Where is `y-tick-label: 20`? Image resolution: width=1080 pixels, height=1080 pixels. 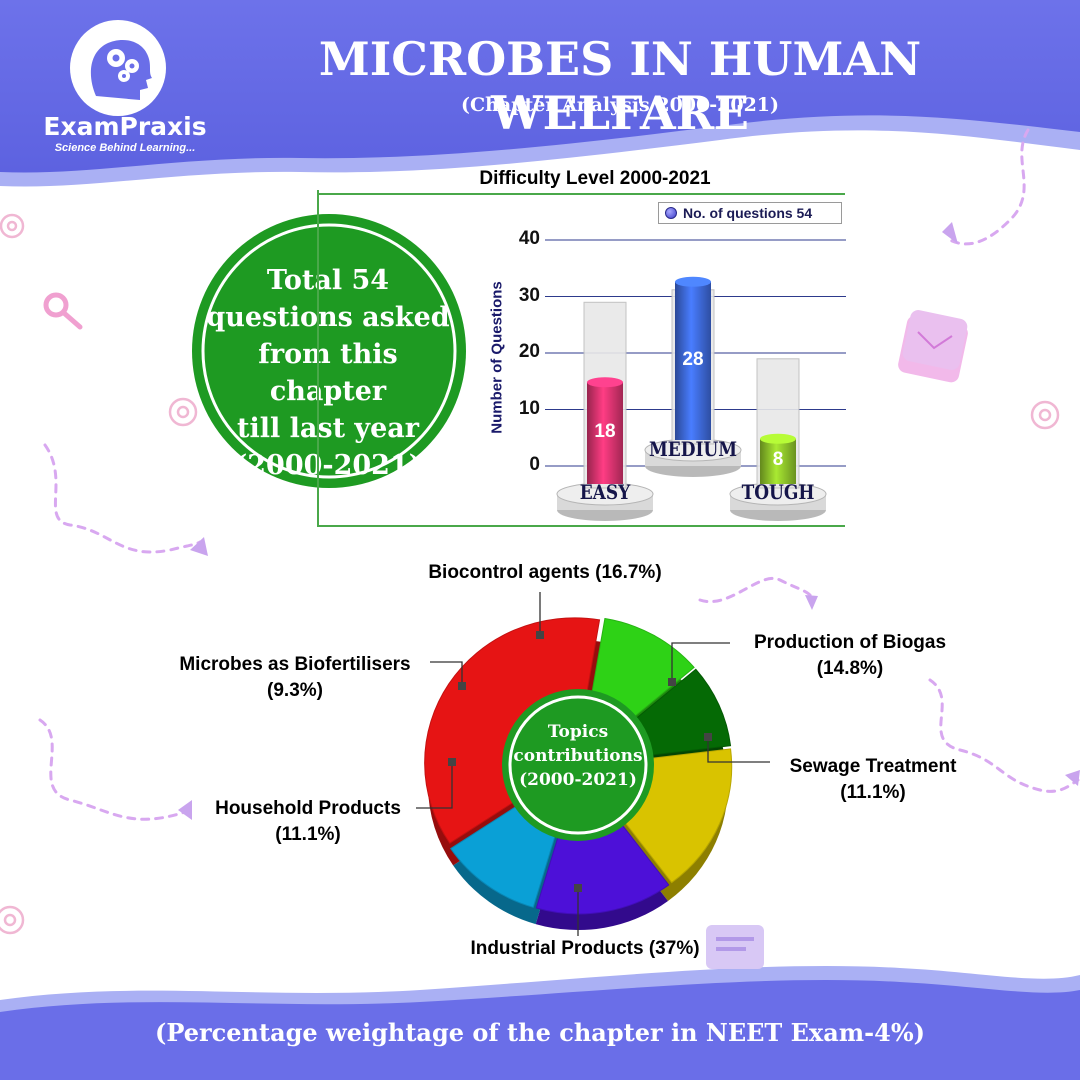
y-tick-label: 20 is located at coordinates (529, 351).